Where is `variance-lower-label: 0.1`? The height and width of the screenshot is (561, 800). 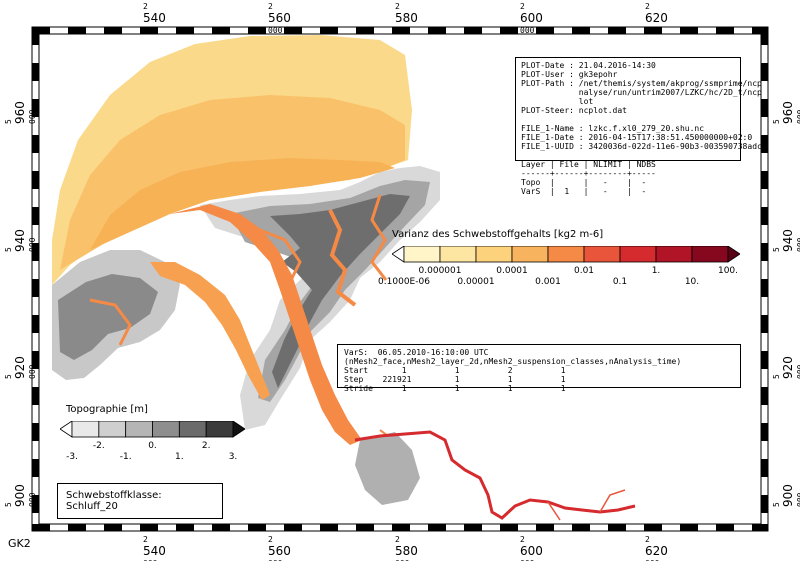 variance-lower-label: 0.1 is located at coordinates (620, 282).